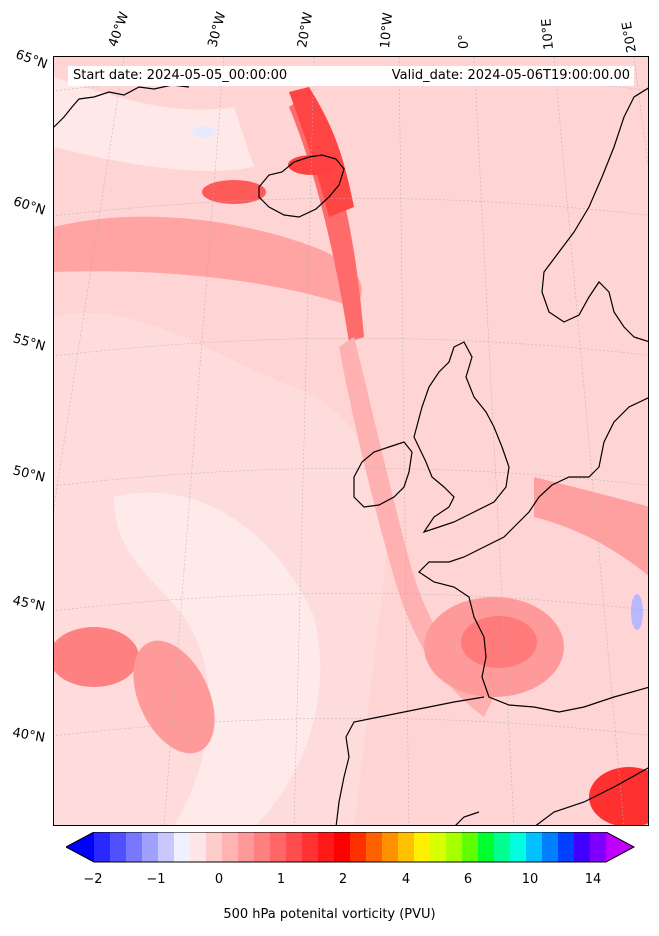 The height and width of the screenshot is (936, 659). I want to click on lon-label-0: 0°, so click(464, 41).